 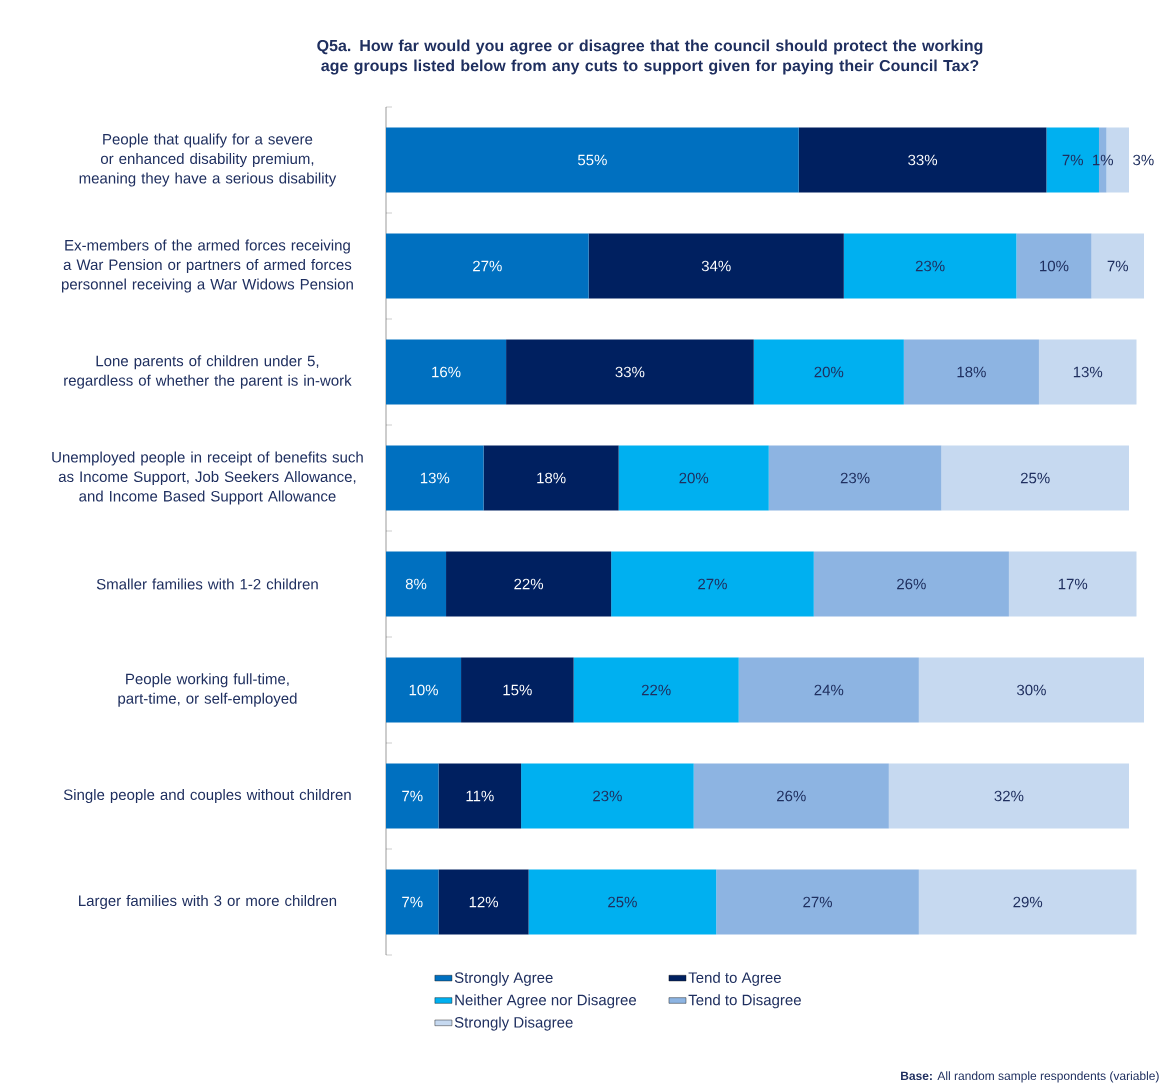 What do you see at coordinates (1030, 1077) in the screenshot?
I see `text: Base: All random sample respondents (variable)` at bounding box center [1030, 1077].